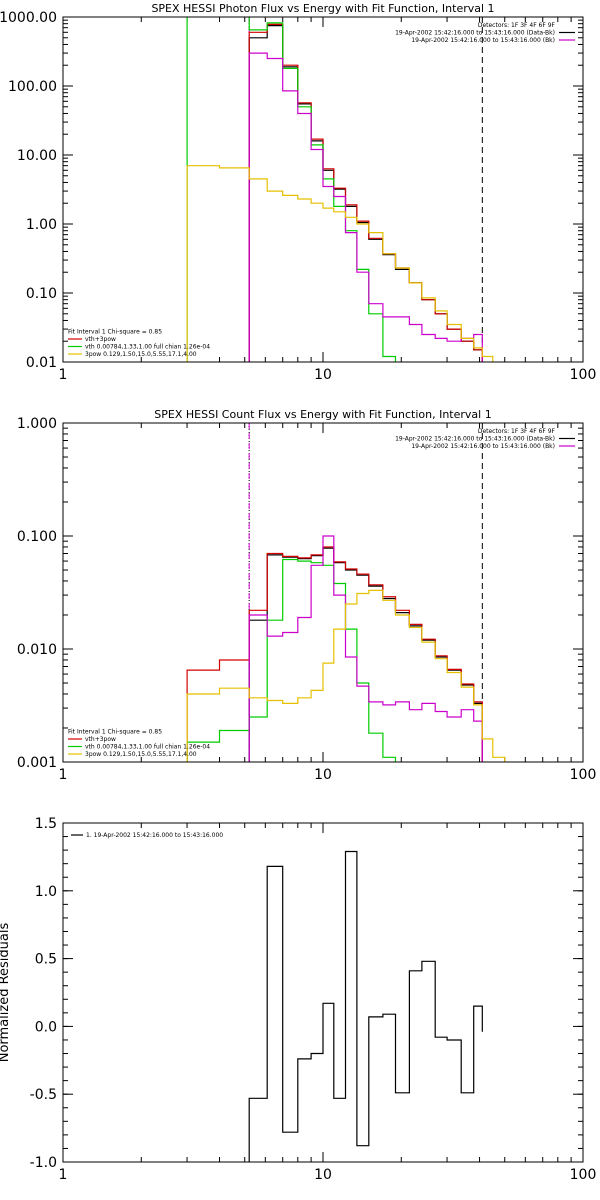 Image resolution: width=600 pixels, height=1200 pixels. I want to click on y-tick-label: 0.010, so click(37, 650).